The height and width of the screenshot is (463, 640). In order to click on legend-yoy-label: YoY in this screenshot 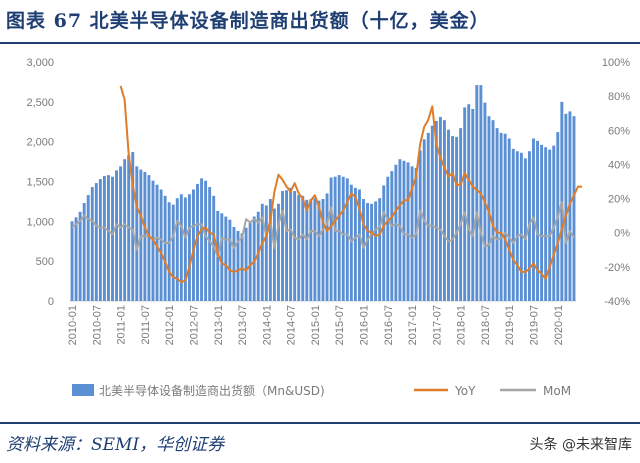, I will do `click(465, 391)`.